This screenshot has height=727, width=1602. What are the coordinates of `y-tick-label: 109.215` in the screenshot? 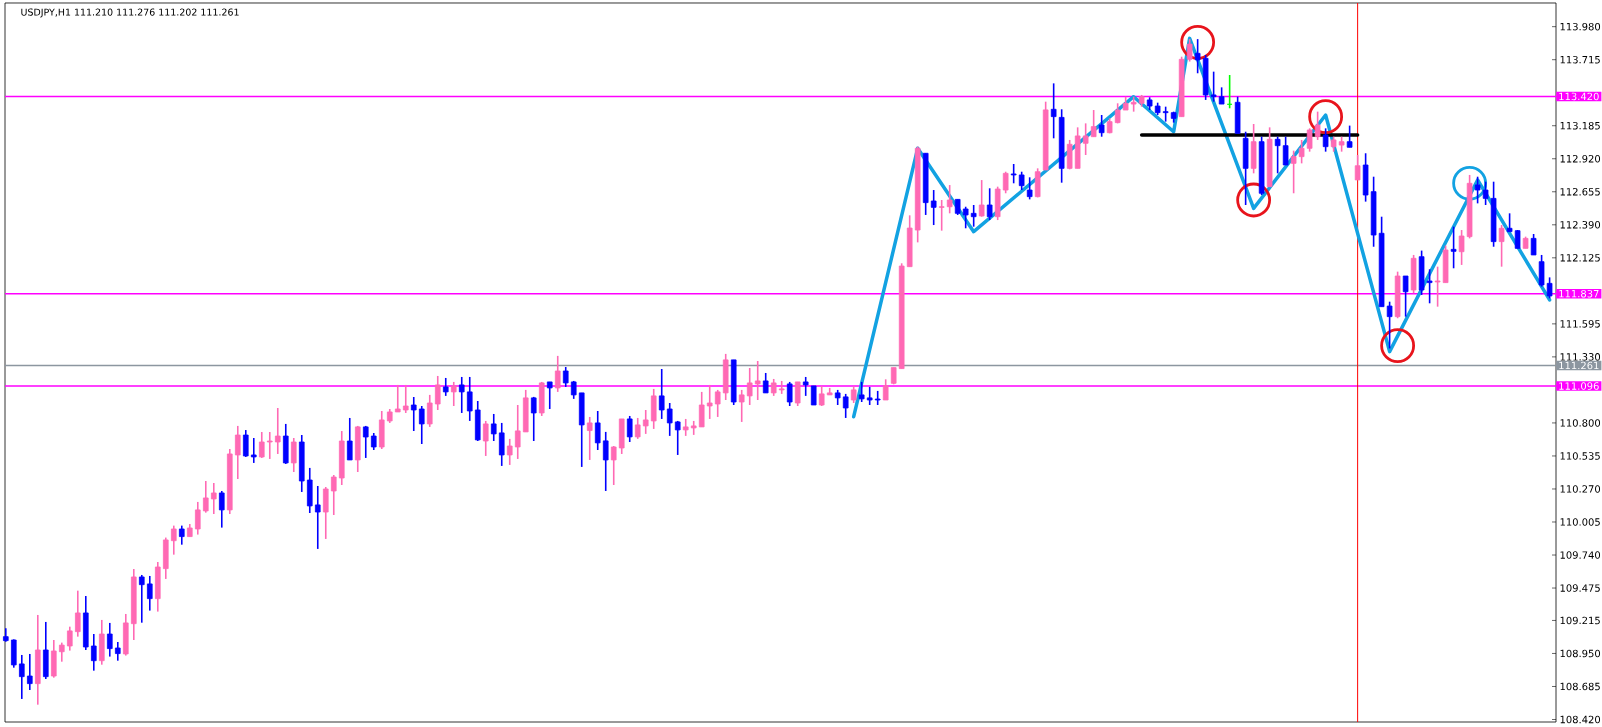 It's located at (1580, 620).